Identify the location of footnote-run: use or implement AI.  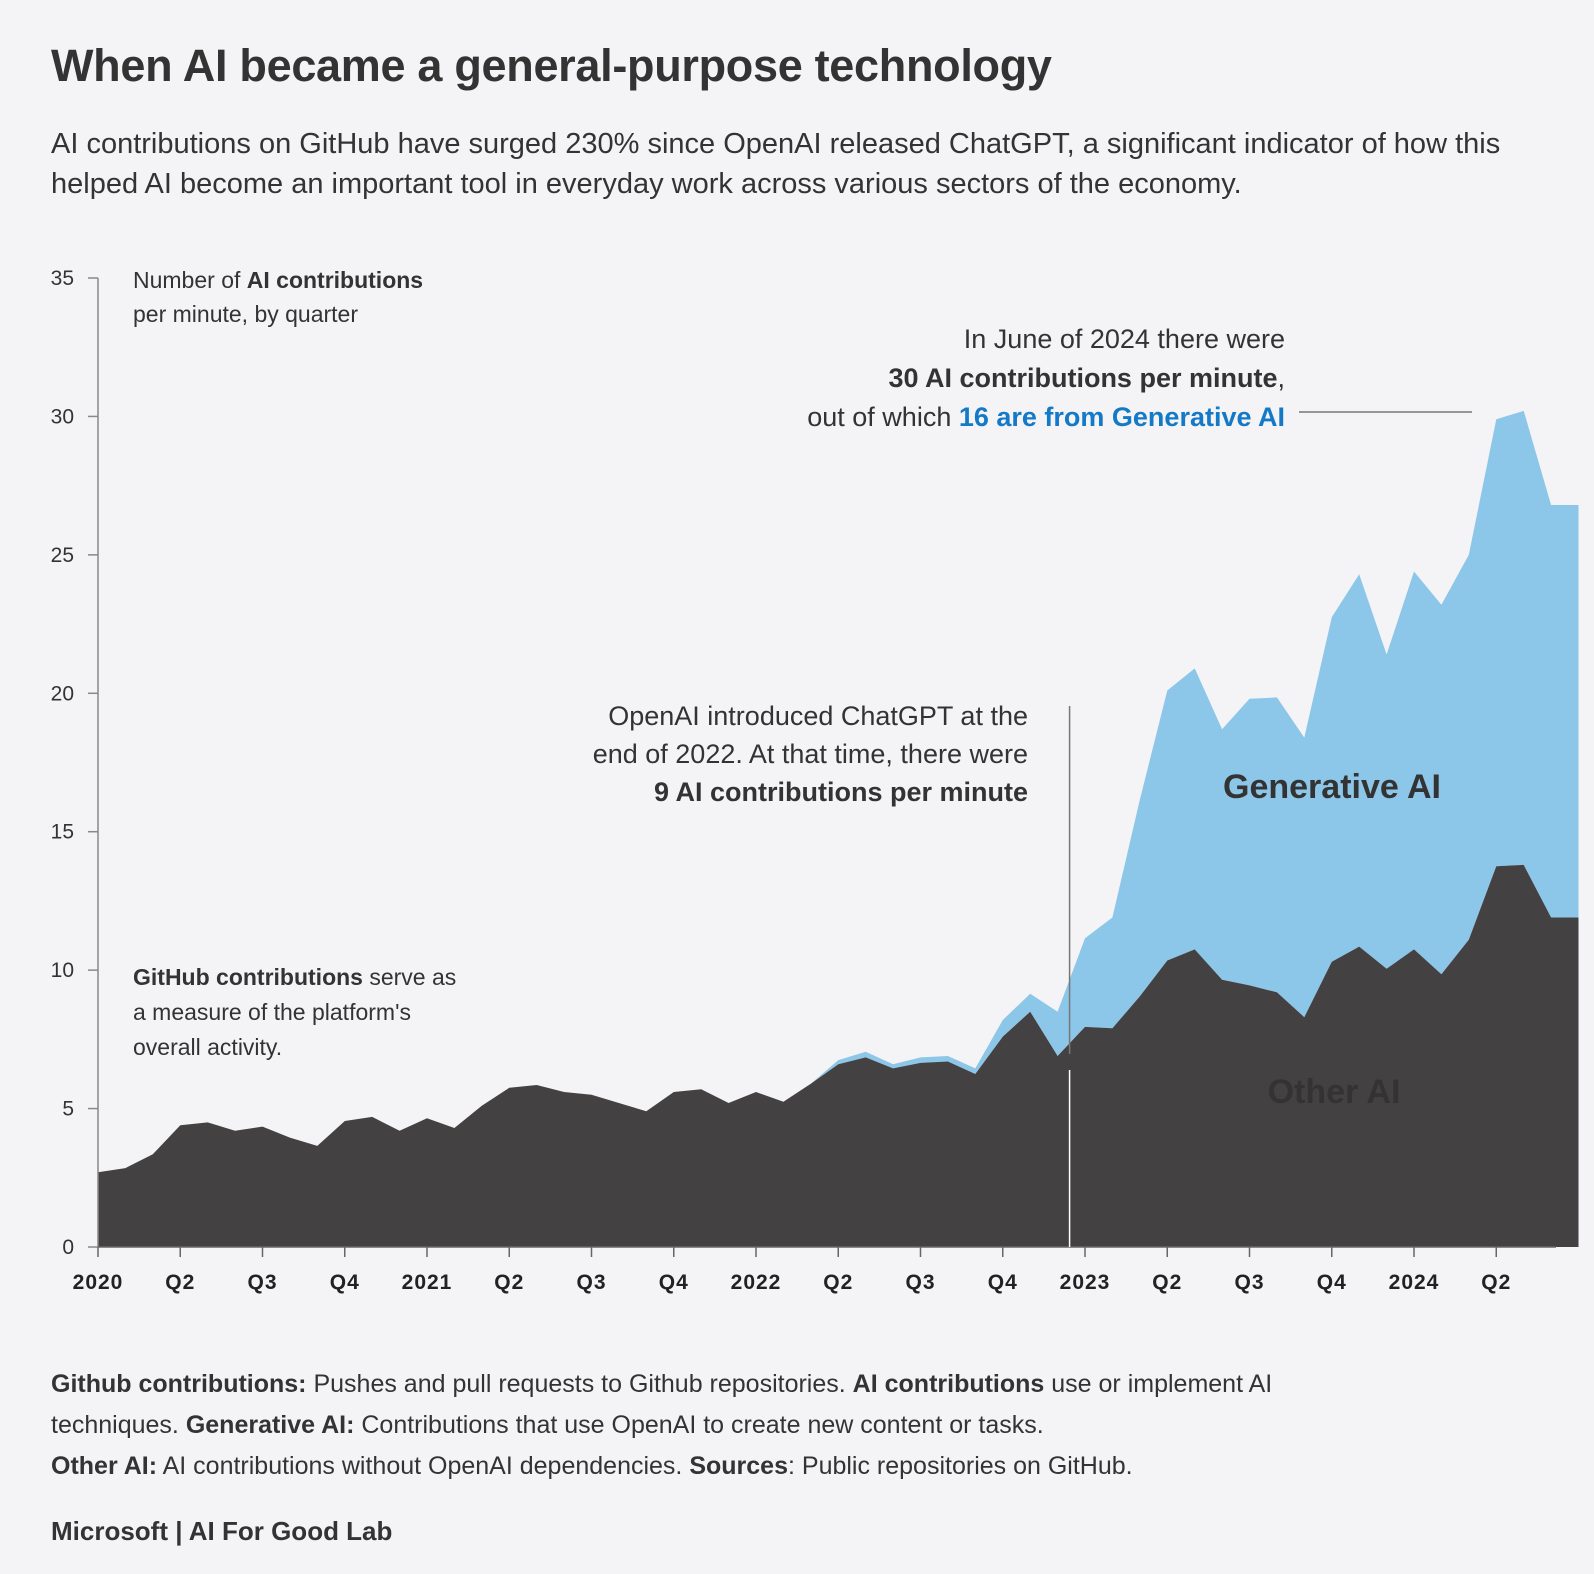
(1158, 1384).